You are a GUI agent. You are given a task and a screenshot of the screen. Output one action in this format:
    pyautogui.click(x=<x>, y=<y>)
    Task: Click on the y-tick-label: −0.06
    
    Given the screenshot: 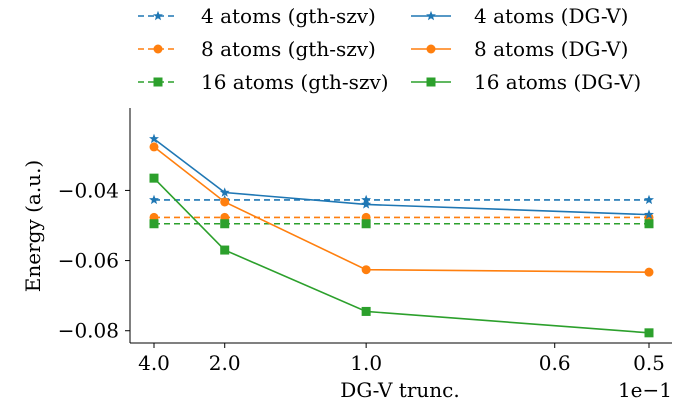 What is the action you would take?
    pyautogui.click(x=88, y=261)
    